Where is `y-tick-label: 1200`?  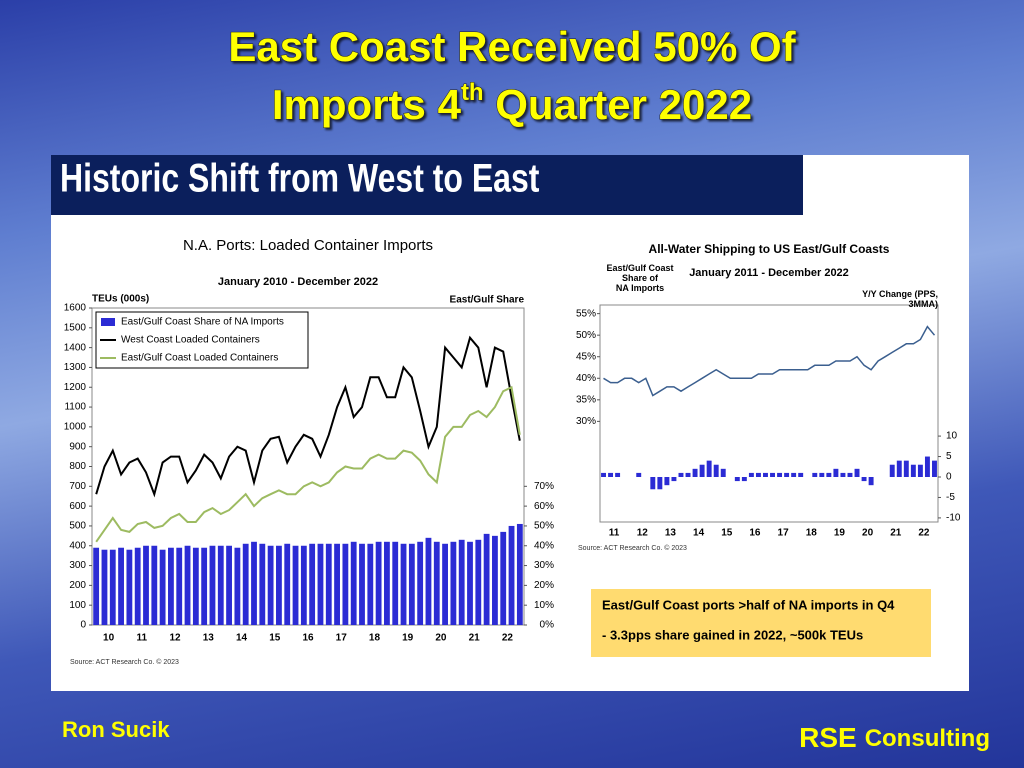 y-tick-label: 1200 is located at coordinates (75, 387).